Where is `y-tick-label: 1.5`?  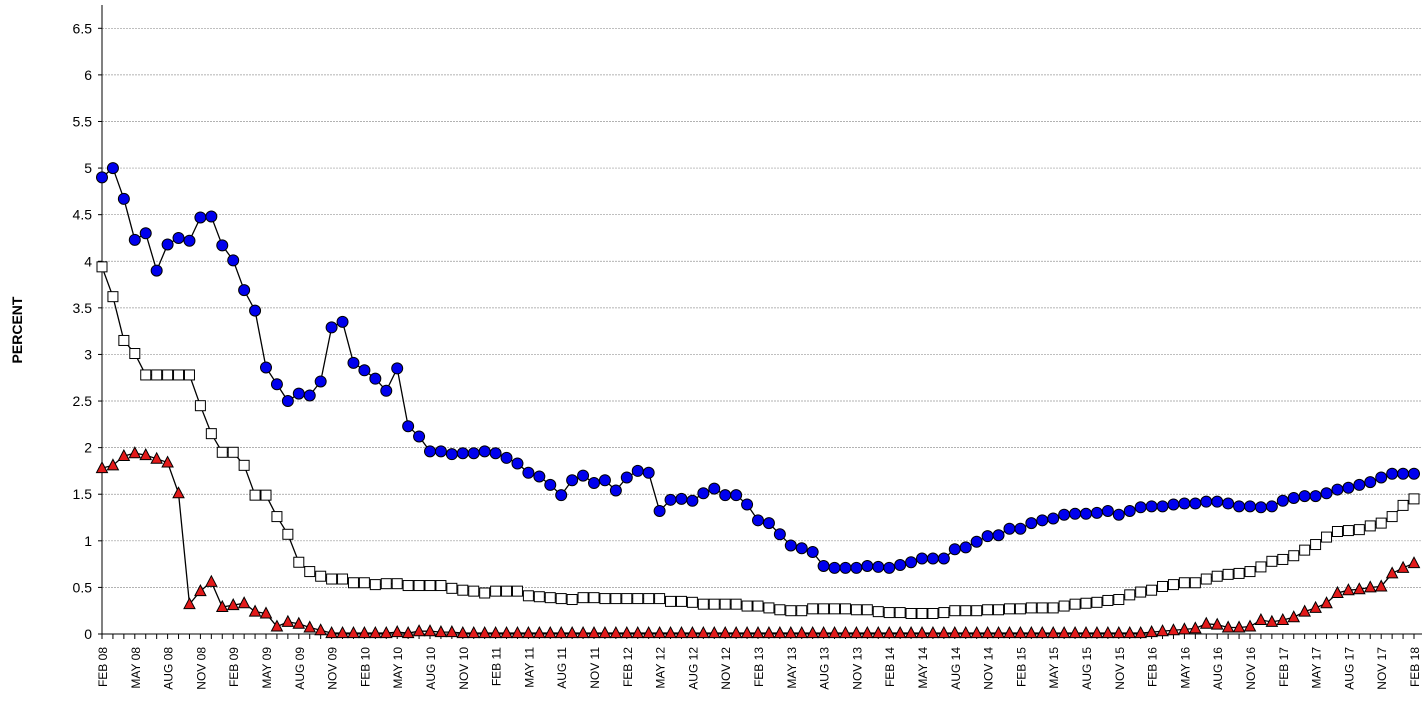
y-tick-label: 1.5 is located at coordinates (83, 494).